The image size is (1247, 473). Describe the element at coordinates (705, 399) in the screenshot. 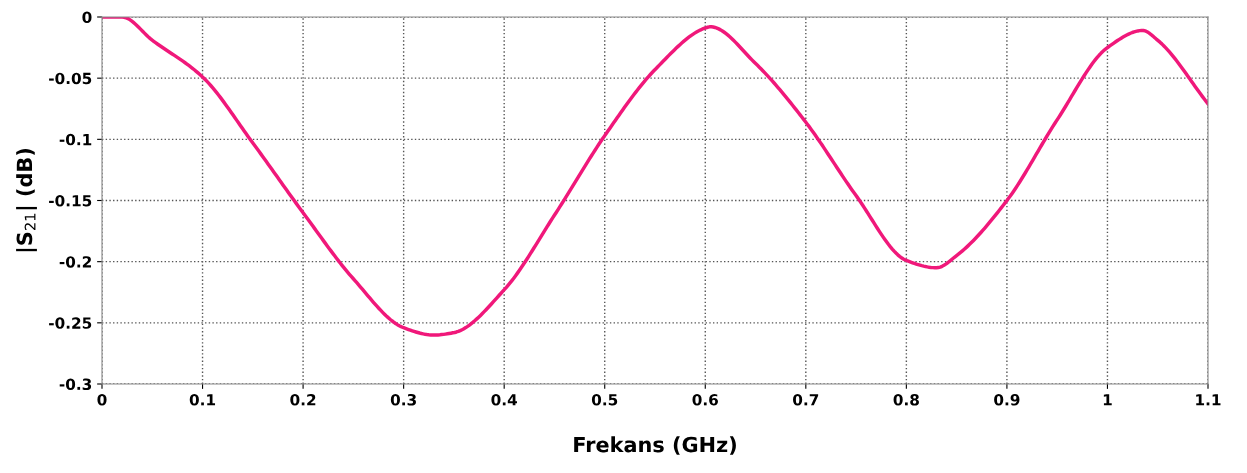

I see `x-tick-label: 0.6` at that location.